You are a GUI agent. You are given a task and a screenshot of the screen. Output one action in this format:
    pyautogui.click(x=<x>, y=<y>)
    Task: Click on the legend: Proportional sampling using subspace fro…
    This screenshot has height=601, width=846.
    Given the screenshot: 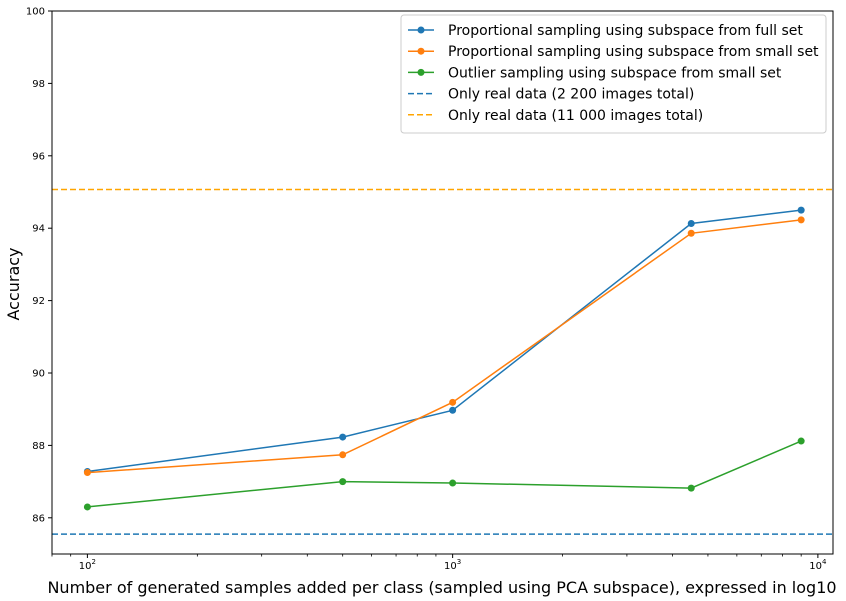 What is the action you would take?
    pyautogui.click(x=613, y=74)
    